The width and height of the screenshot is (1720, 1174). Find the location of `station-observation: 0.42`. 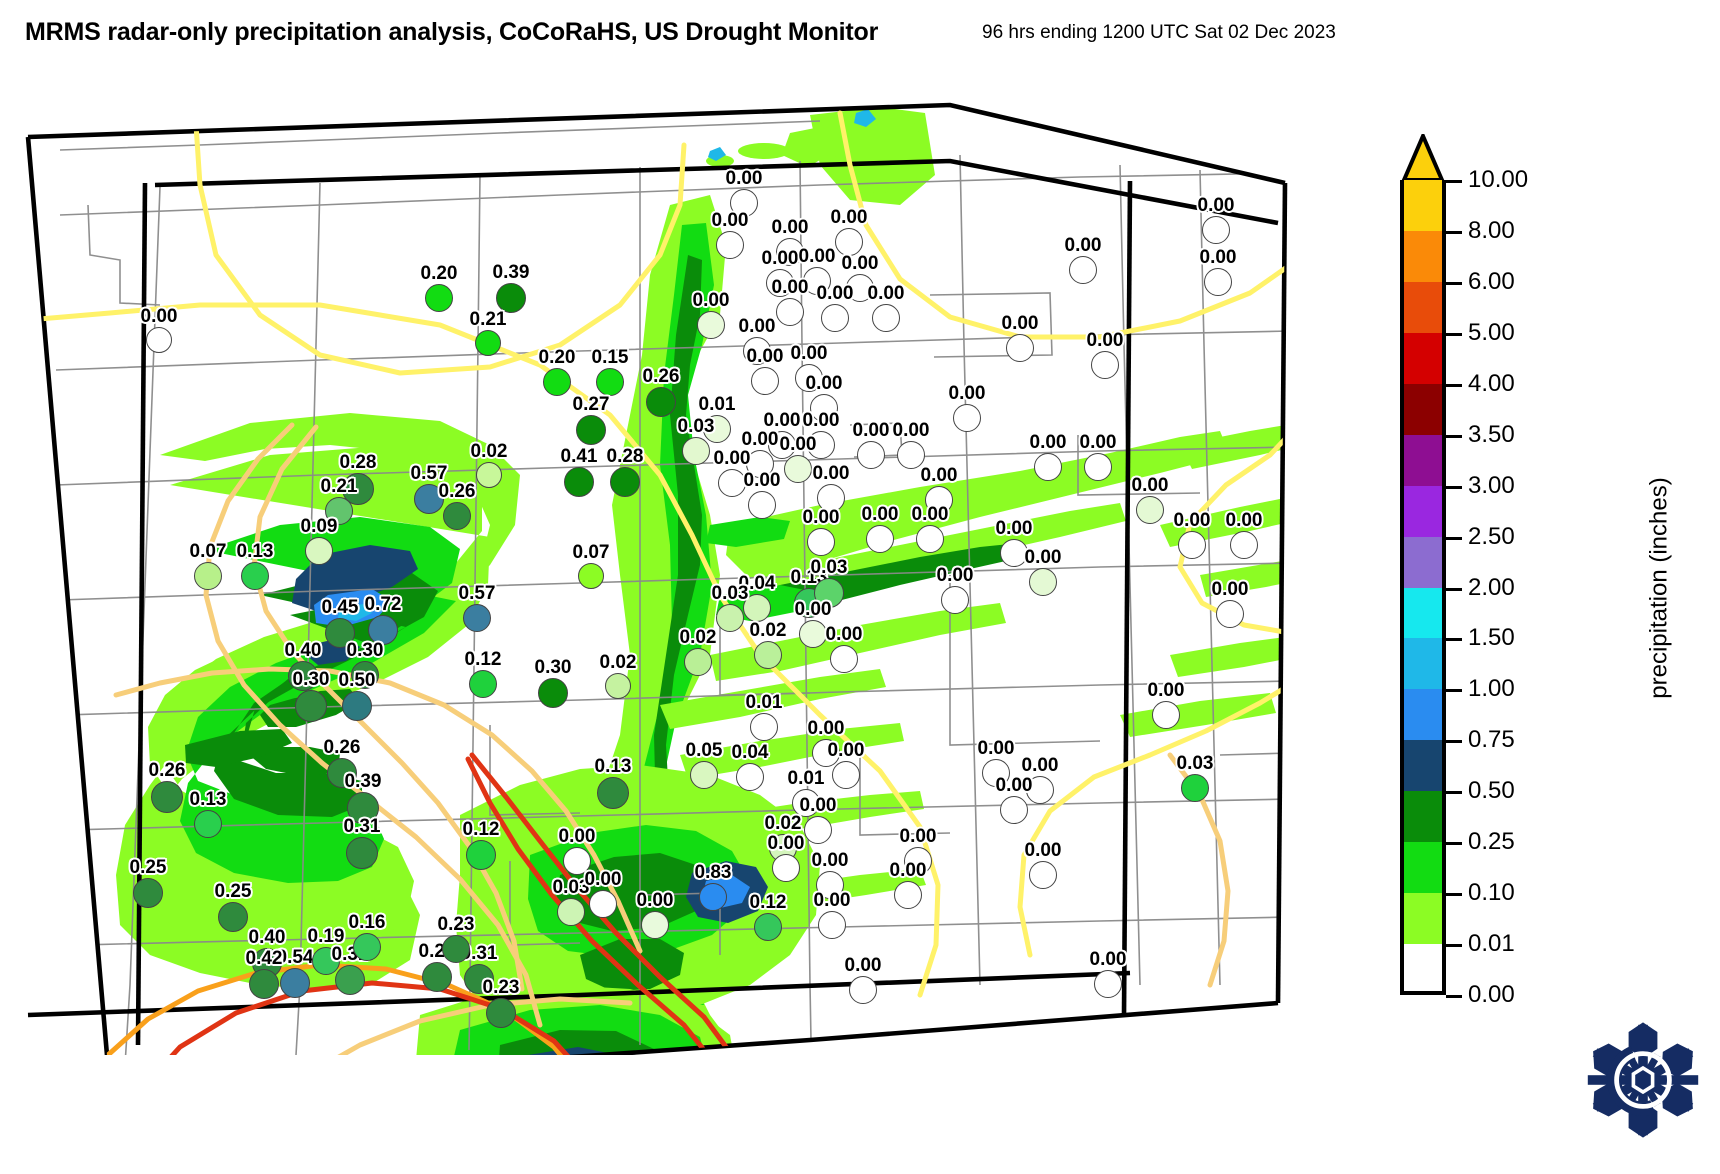

station-observation: 0.42 is located at coordinates (264, 974).